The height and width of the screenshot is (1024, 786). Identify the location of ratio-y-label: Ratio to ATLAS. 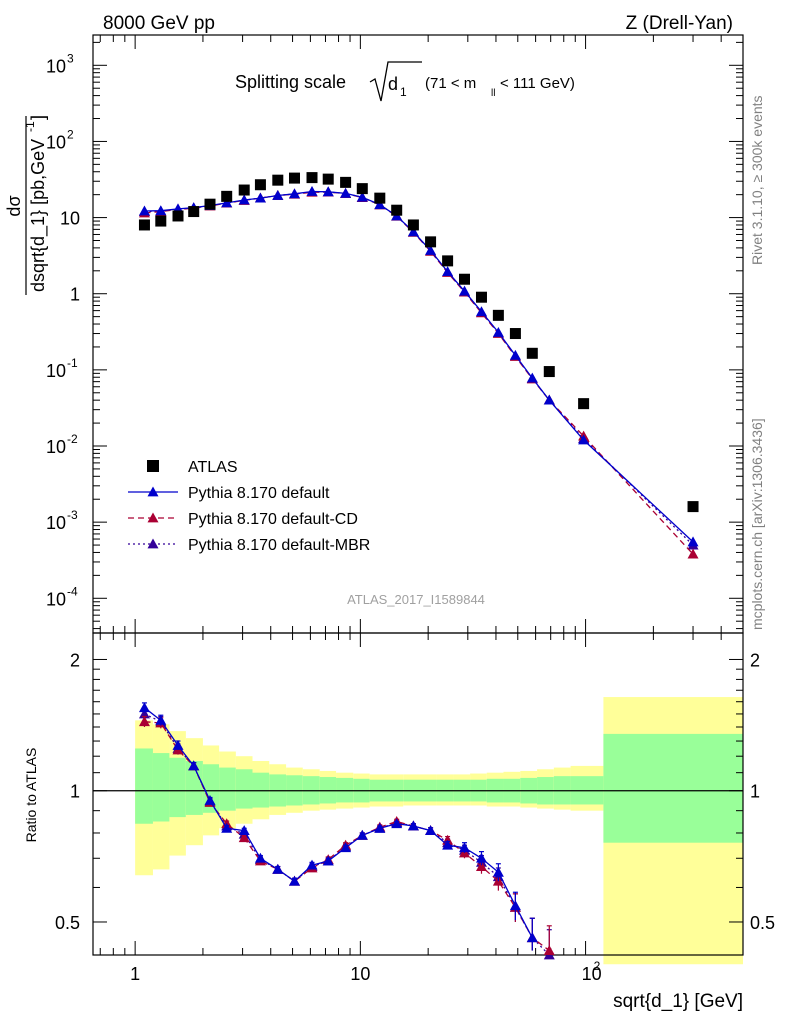
(31, 795).